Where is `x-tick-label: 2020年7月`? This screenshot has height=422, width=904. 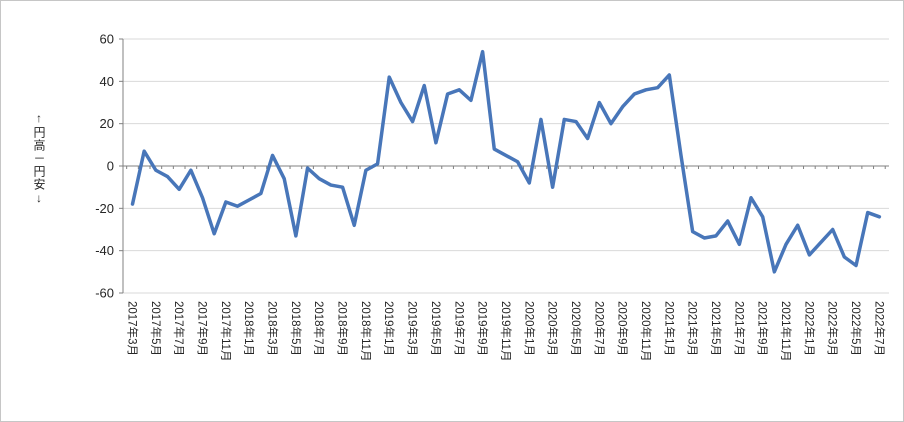
x-tick-label: 2020年7月 is located at coordinates (599, 328).